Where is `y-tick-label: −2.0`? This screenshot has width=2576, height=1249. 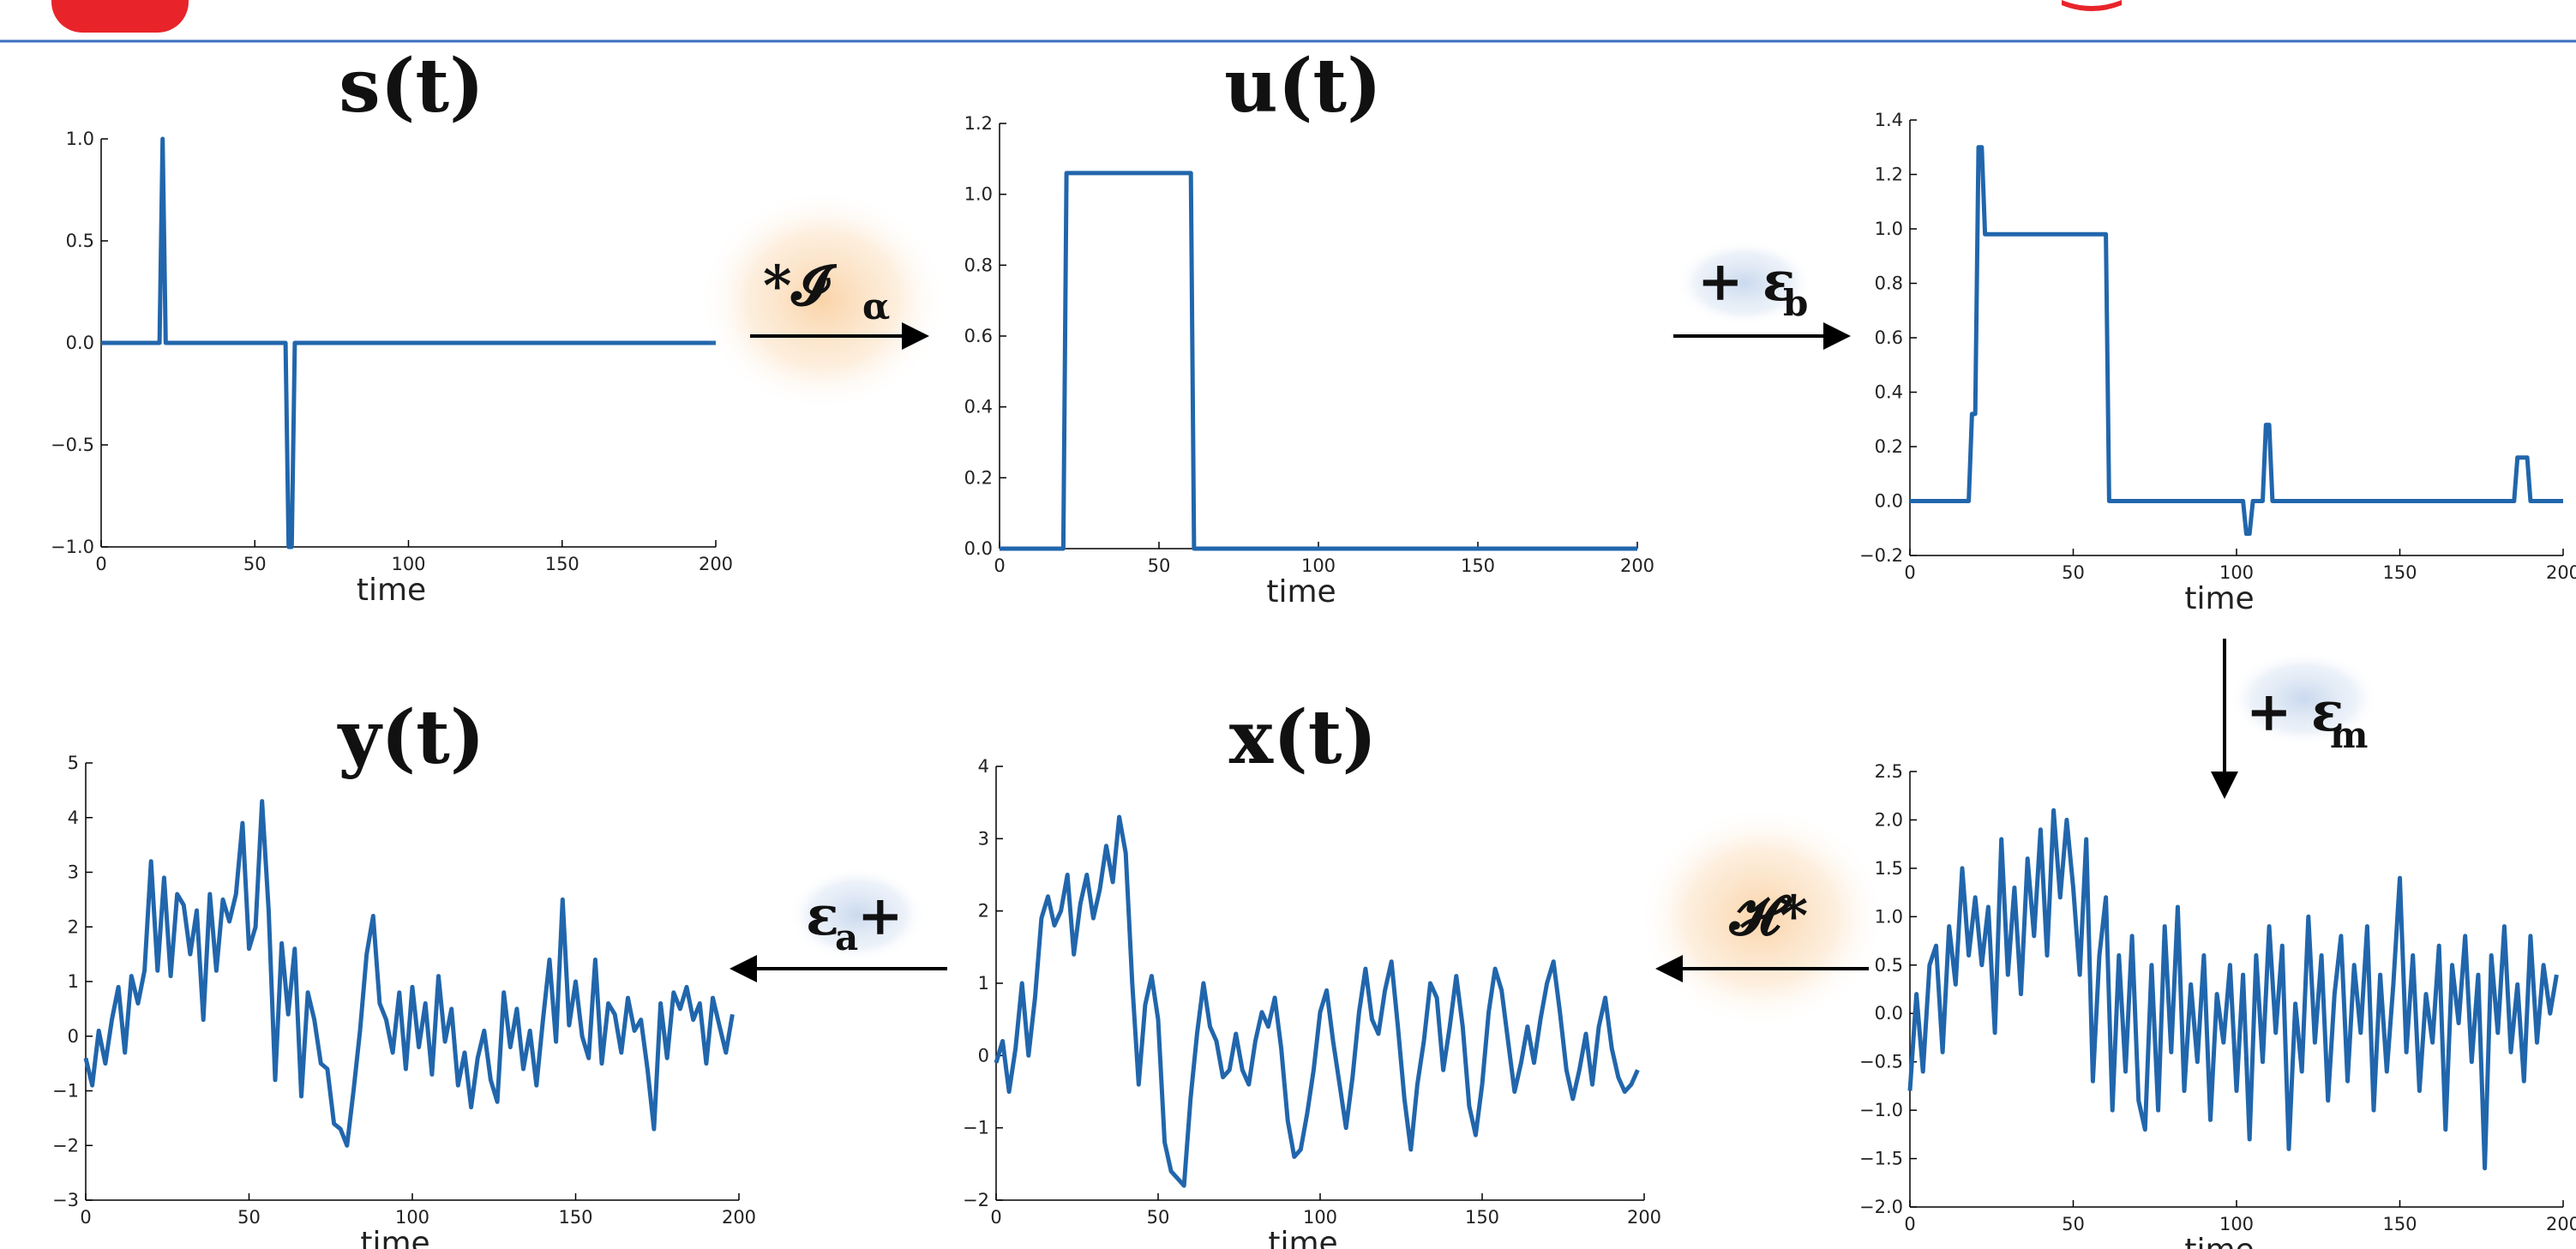
y-tick-label: −2.0 is located at coordinates (1881, 1207).